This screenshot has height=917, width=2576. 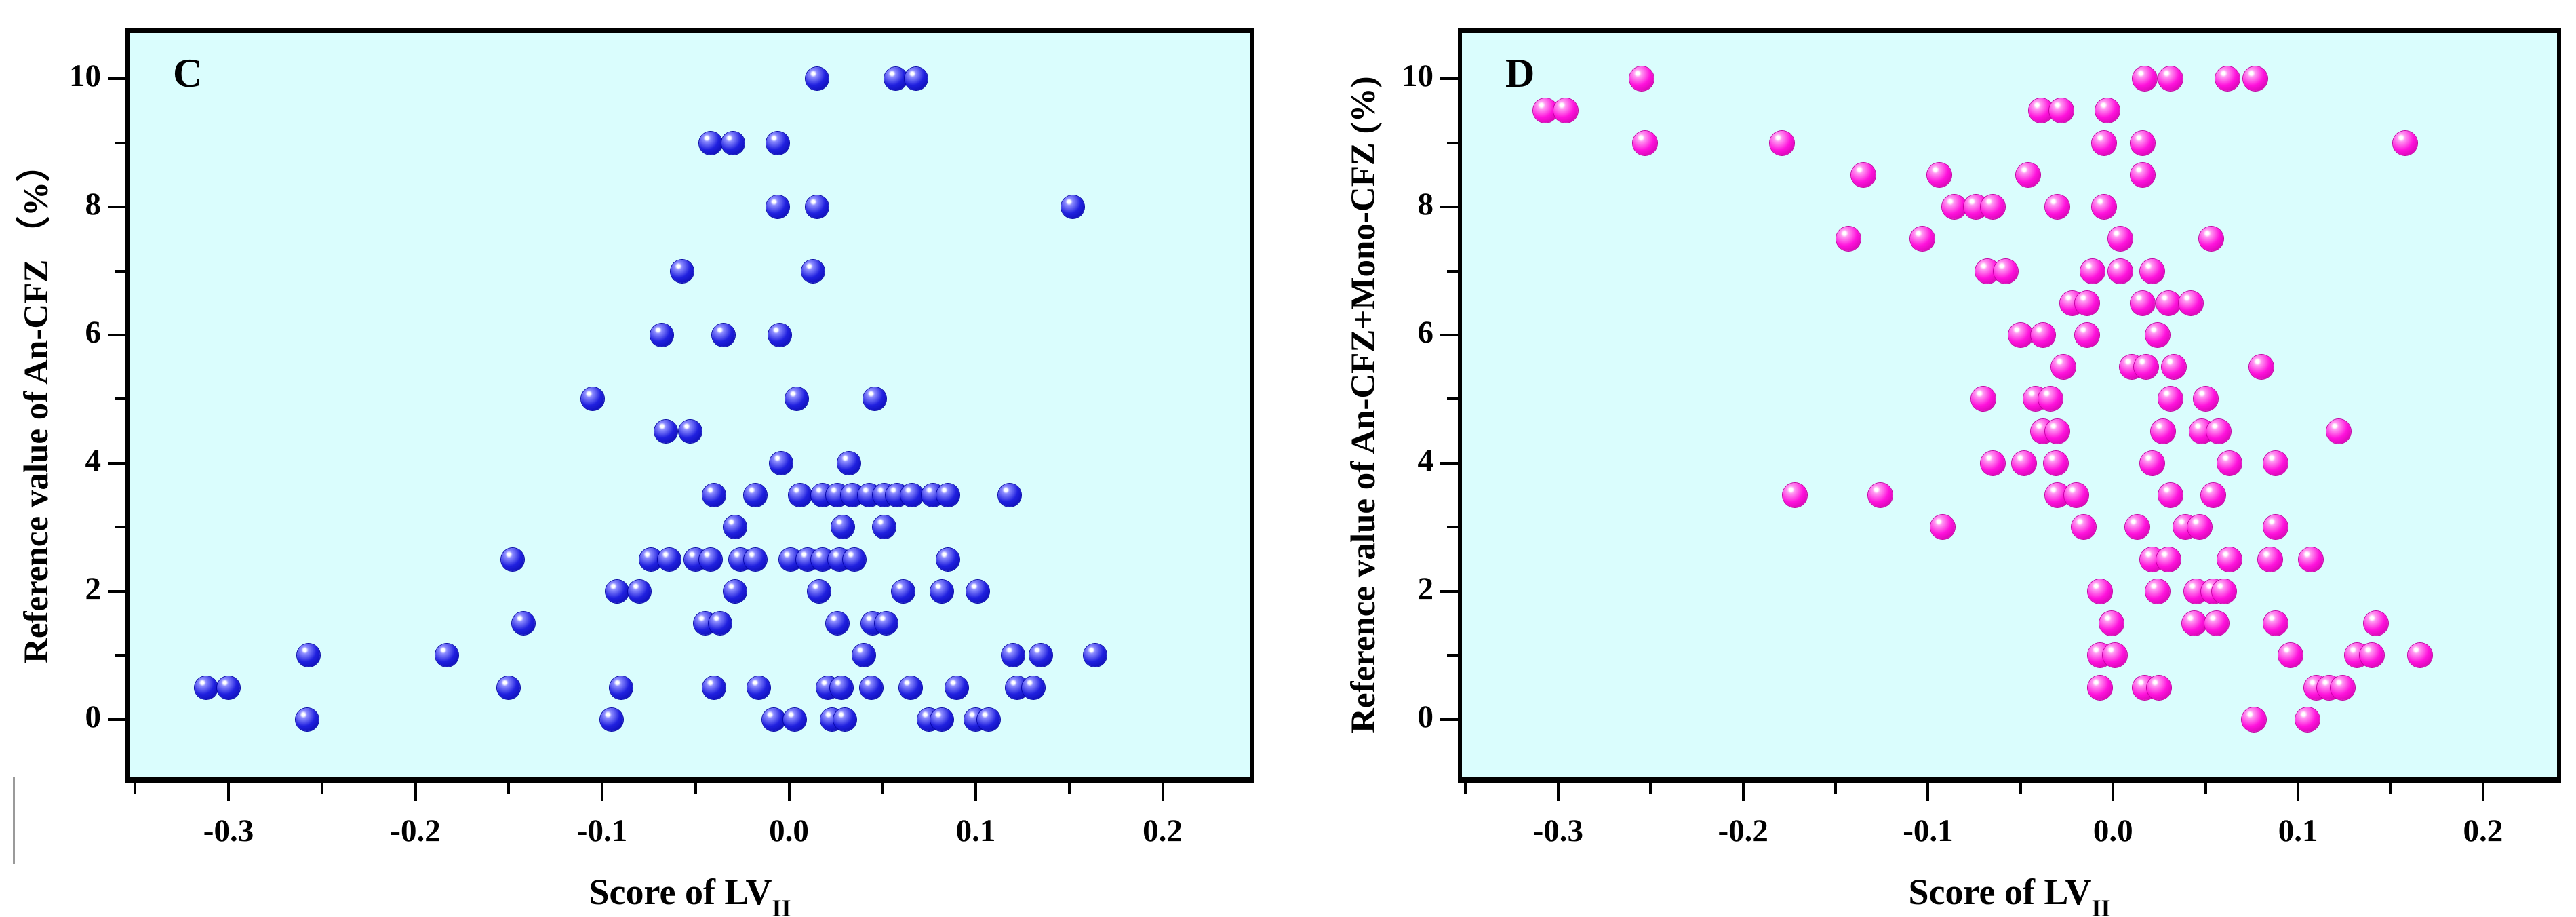 I want to click on panel-label-d: D, so click(x=1520, y=73).